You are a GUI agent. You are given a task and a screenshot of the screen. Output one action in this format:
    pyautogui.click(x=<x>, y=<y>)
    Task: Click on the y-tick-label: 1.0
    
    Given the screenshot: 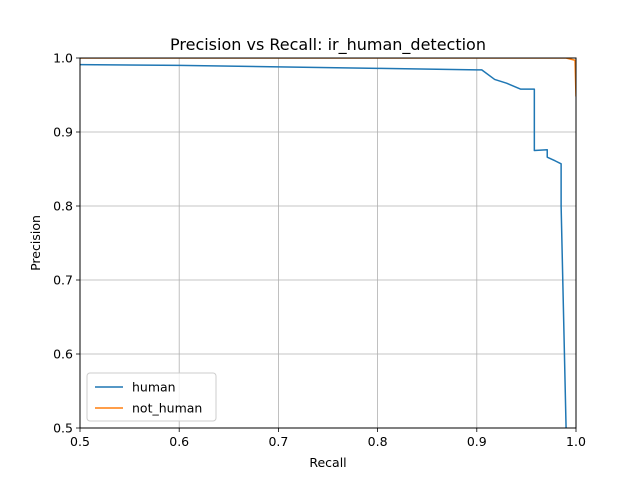 What is the action you would take?
    pyautogui.click(x=63, y=58)
    